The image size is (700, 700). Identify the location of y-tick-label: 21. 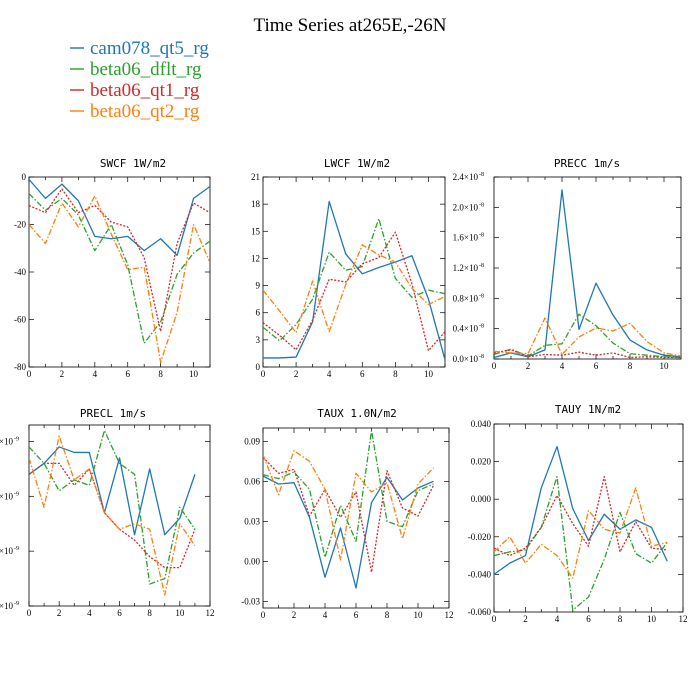
(255, 177).